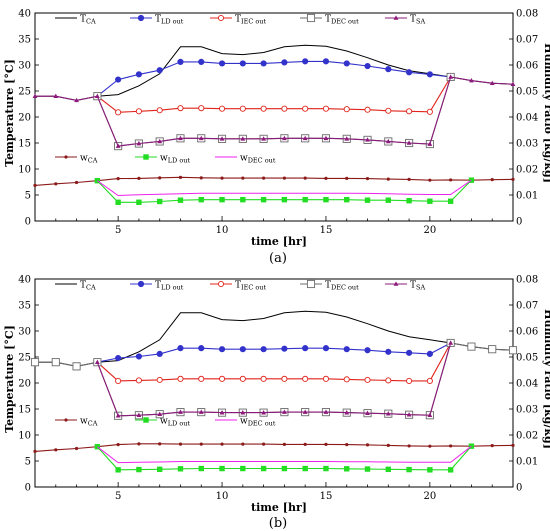 The width and height of the screenshot is (550, 531). I want to click on y-axis-label-left: Temperature [°C], so click(9, 113).